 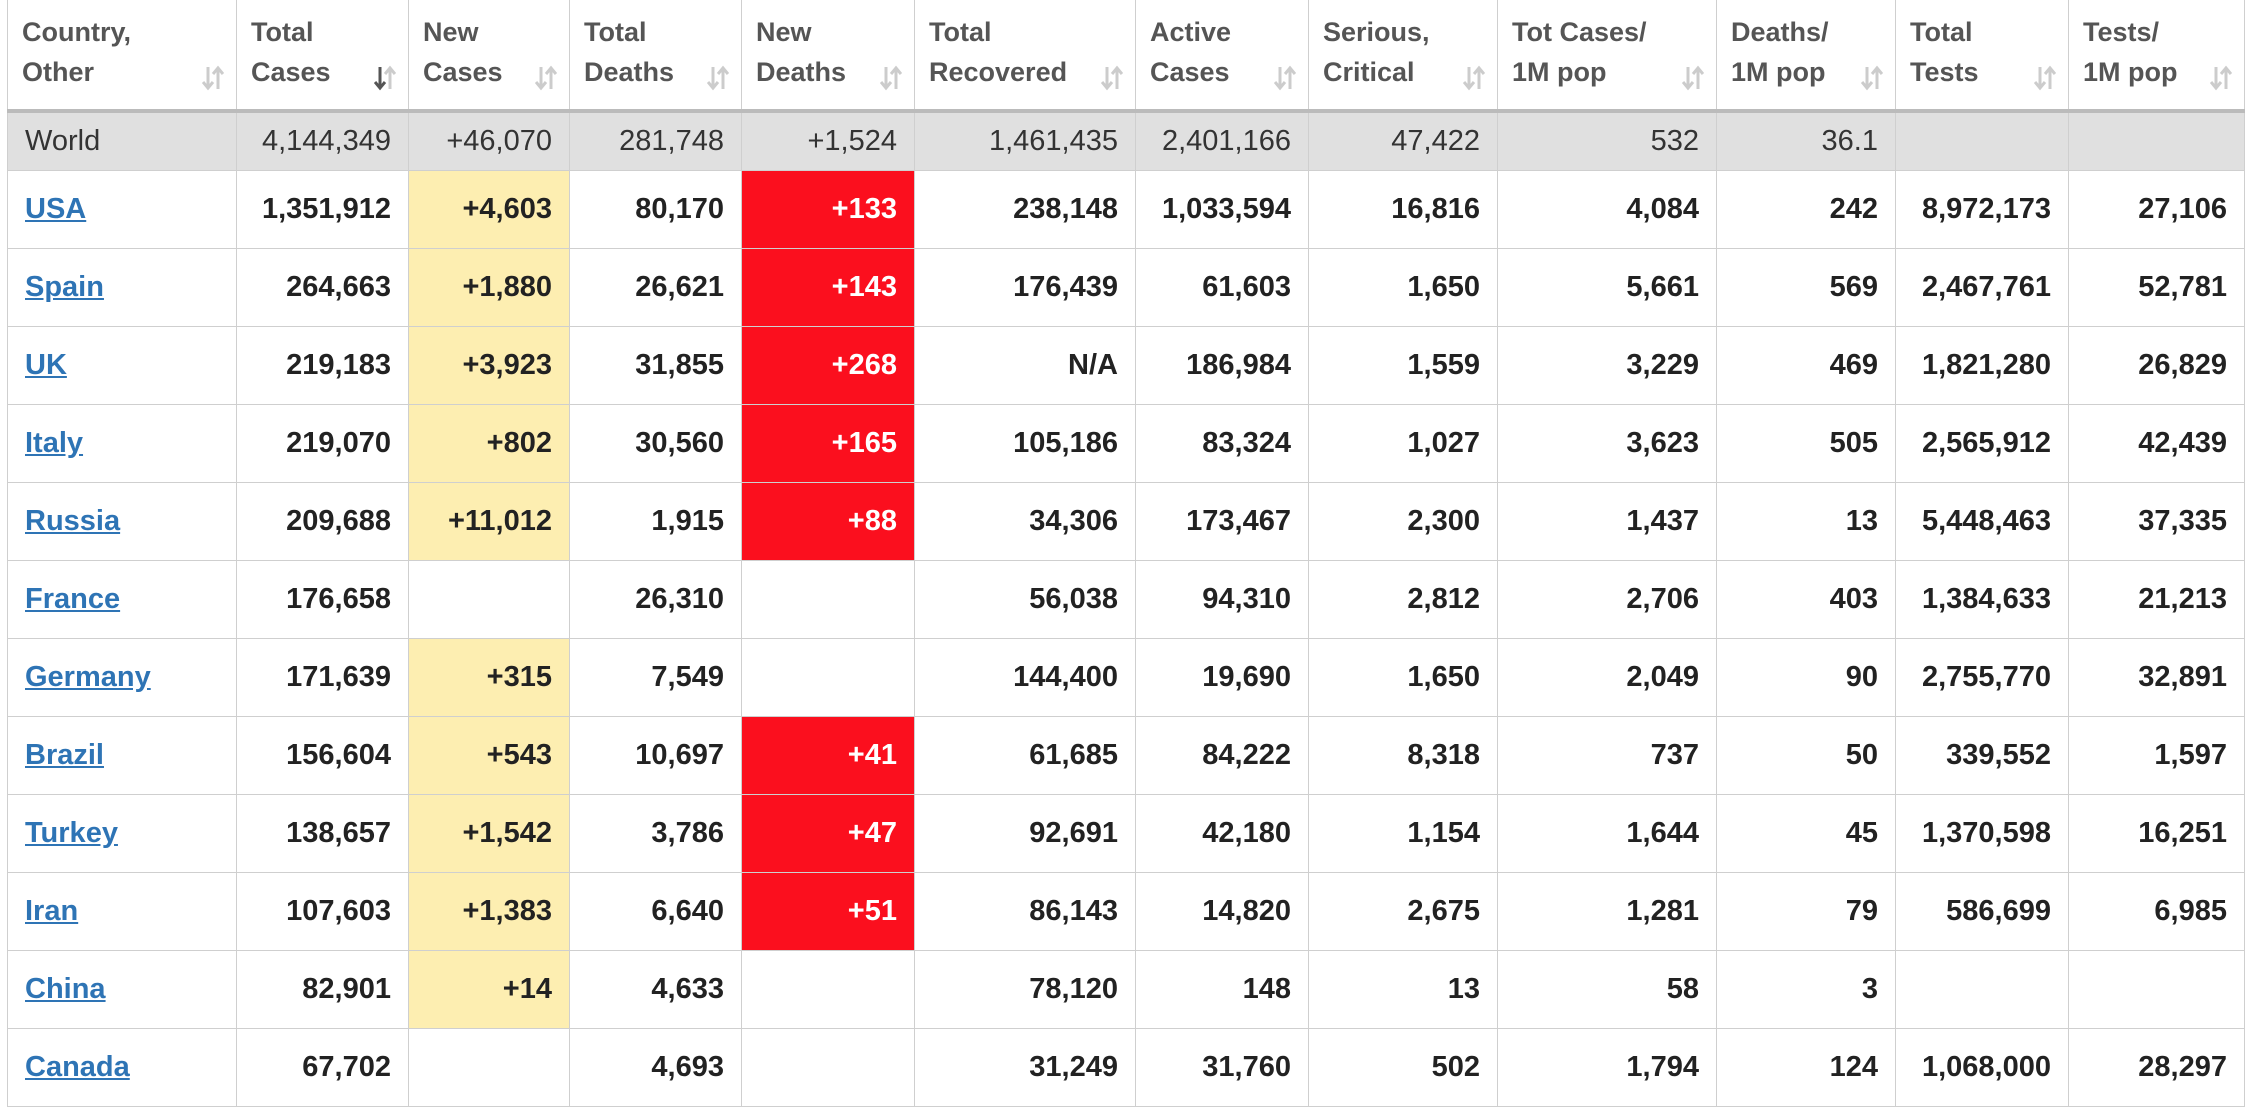 I want to click on value-cell: 176,658, so click(x=322, y=599).